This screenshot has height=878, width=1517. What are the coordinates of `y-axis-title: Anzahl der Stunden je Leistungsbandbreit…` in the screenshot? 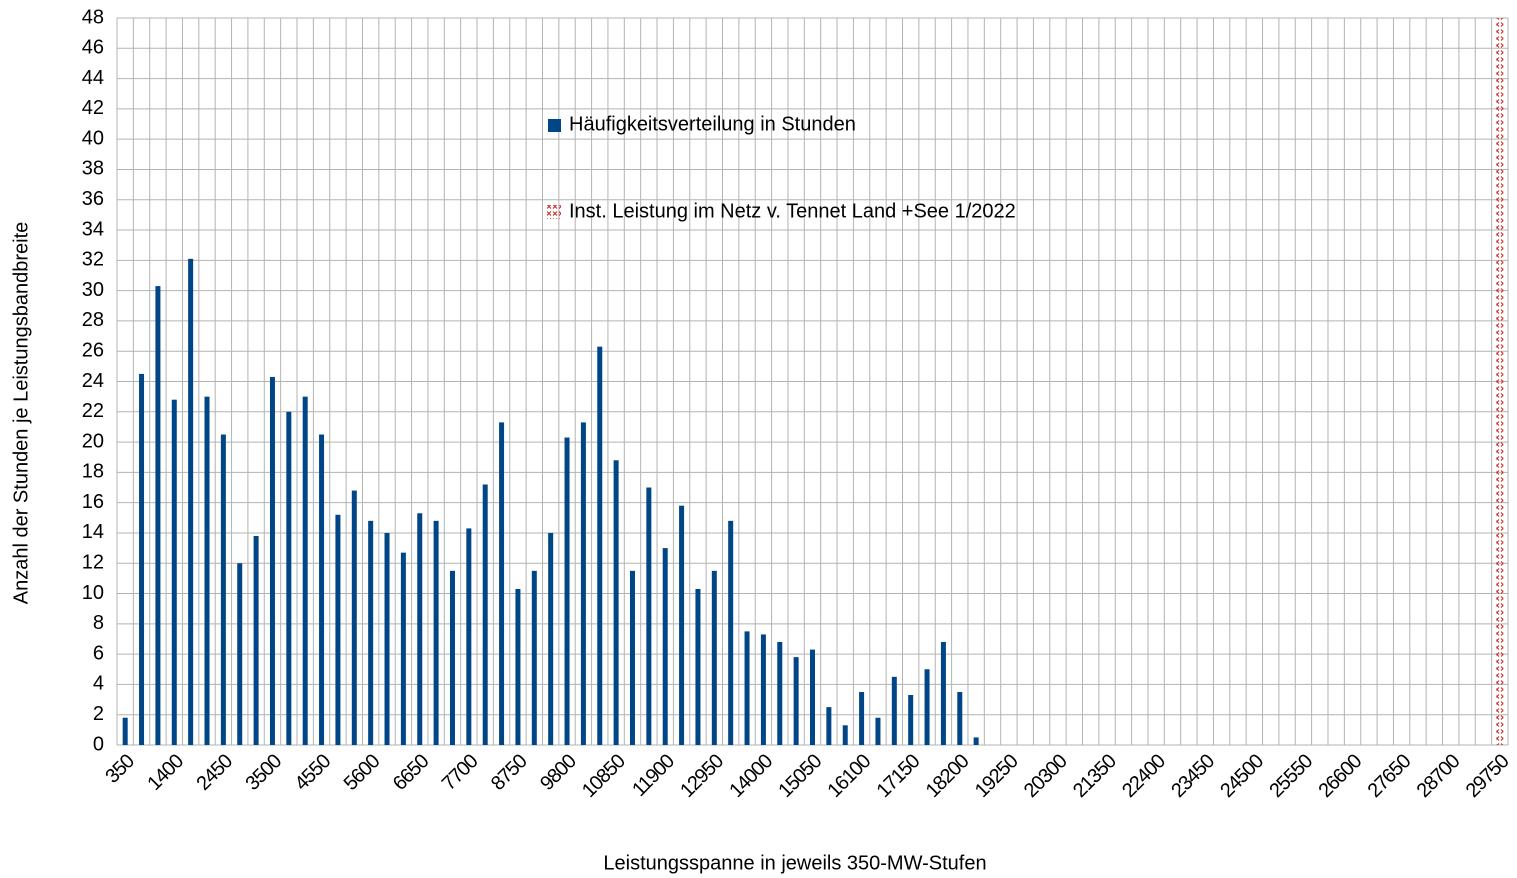 It's located at (21, 413).